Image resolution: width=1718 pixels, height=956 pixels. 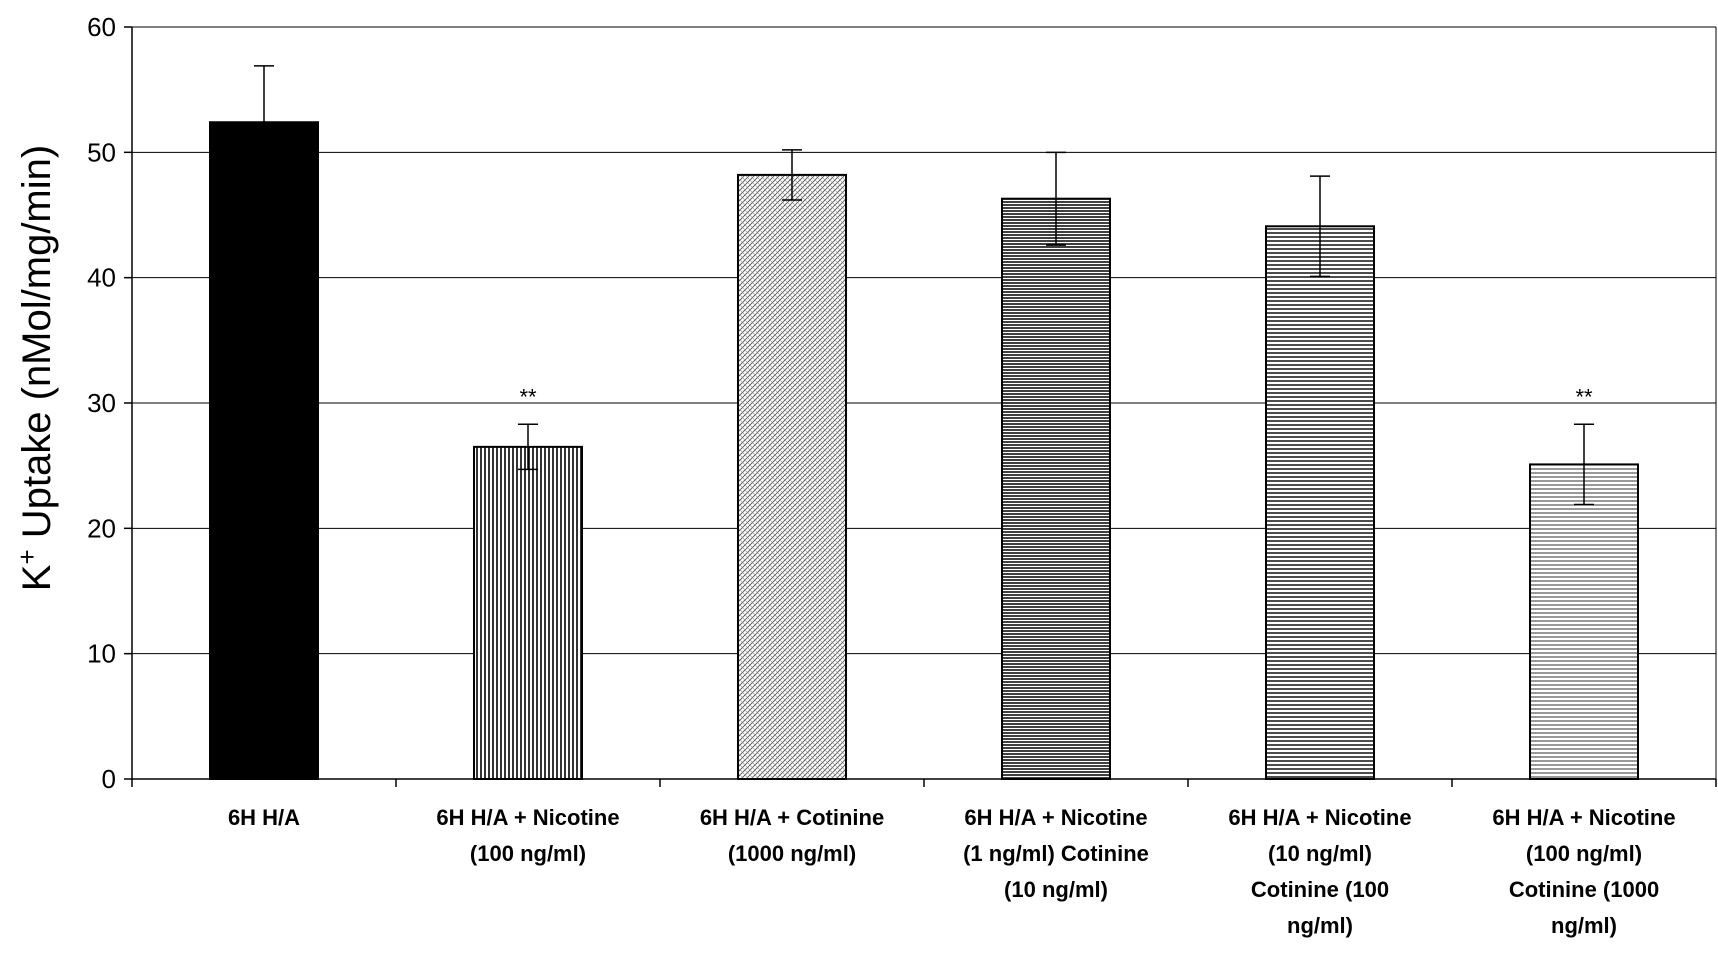 What do you see at coordinates (1056, 396) in the screenshot?
I see `significance-annotations: ** **` at bounding box center [1056, 396].